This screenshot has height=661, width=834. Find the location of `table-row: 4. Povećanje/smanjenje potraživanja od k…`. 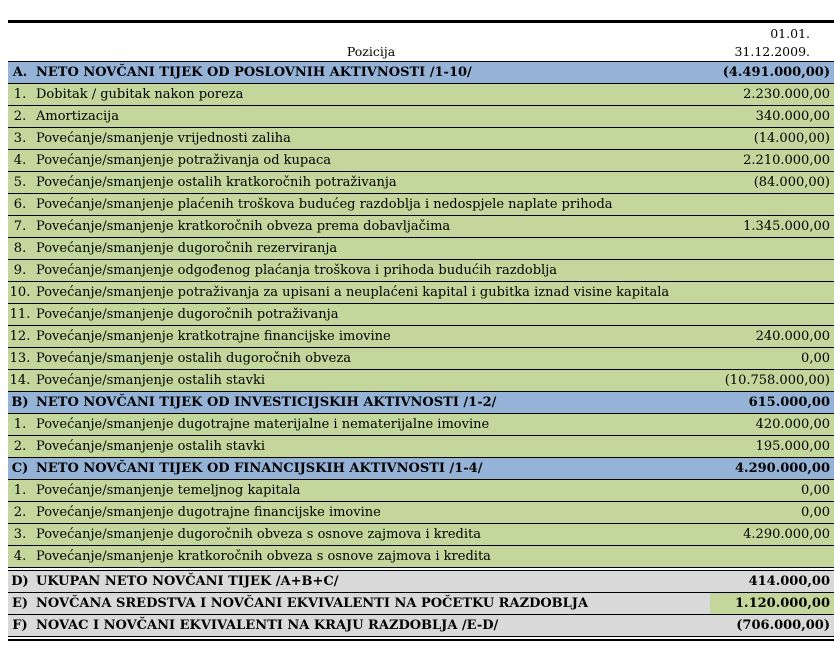

table-row: 4. Povećanje/smanjenje potraživanja od k… is located at coordinates (421, 161).